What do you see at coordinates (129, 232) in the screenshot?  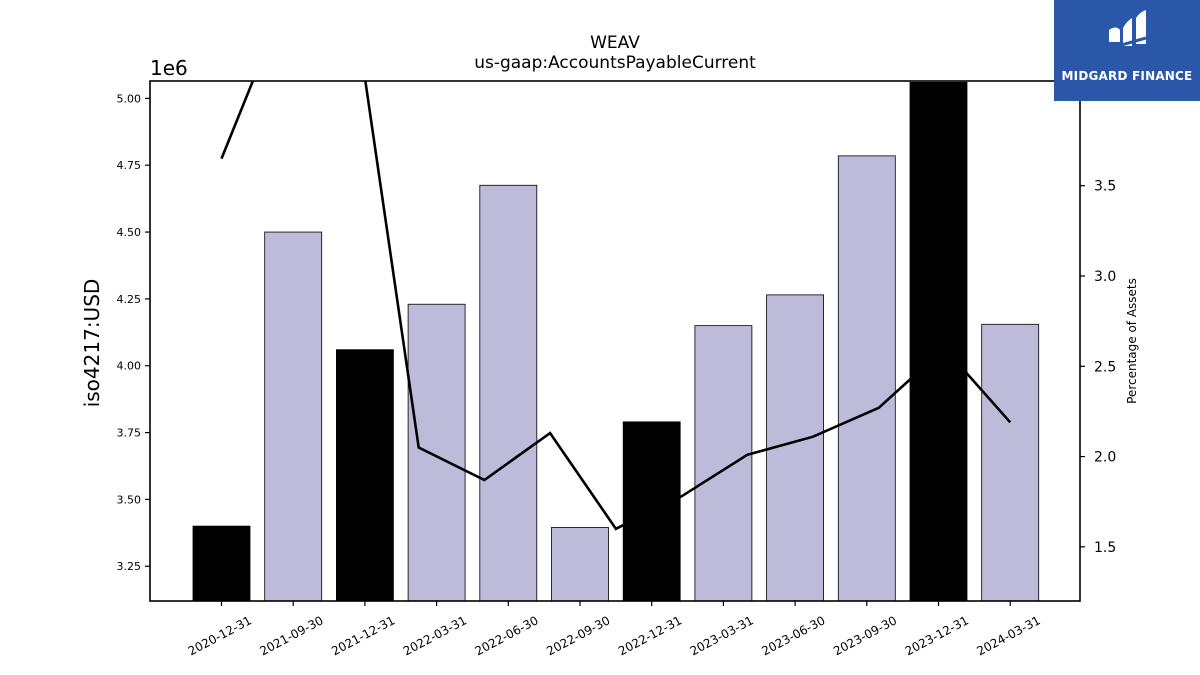 I see `y-tick-label: 4.50` at bounding box center [129, 232].